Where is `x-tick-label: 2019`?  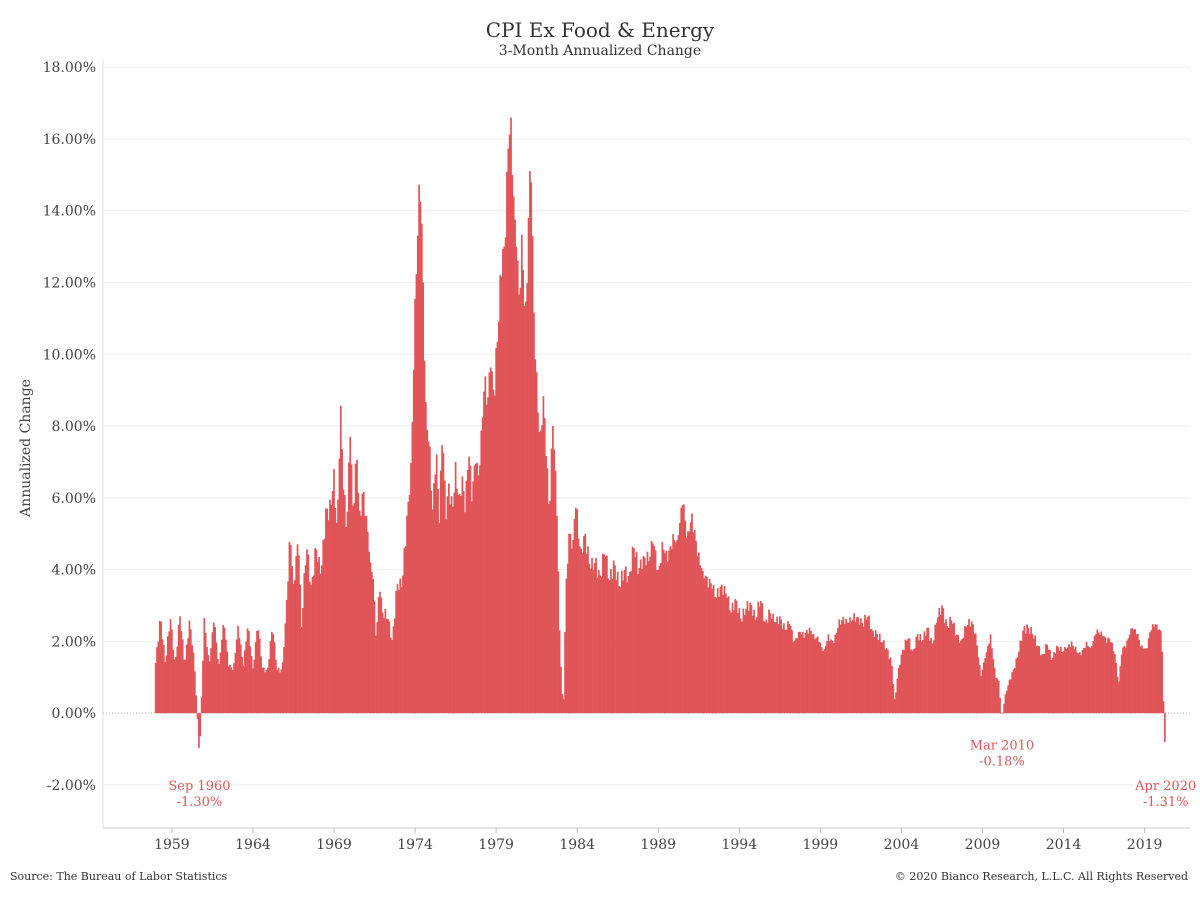 x-tick-label: 2019 is located at coordinates (1145, 845).